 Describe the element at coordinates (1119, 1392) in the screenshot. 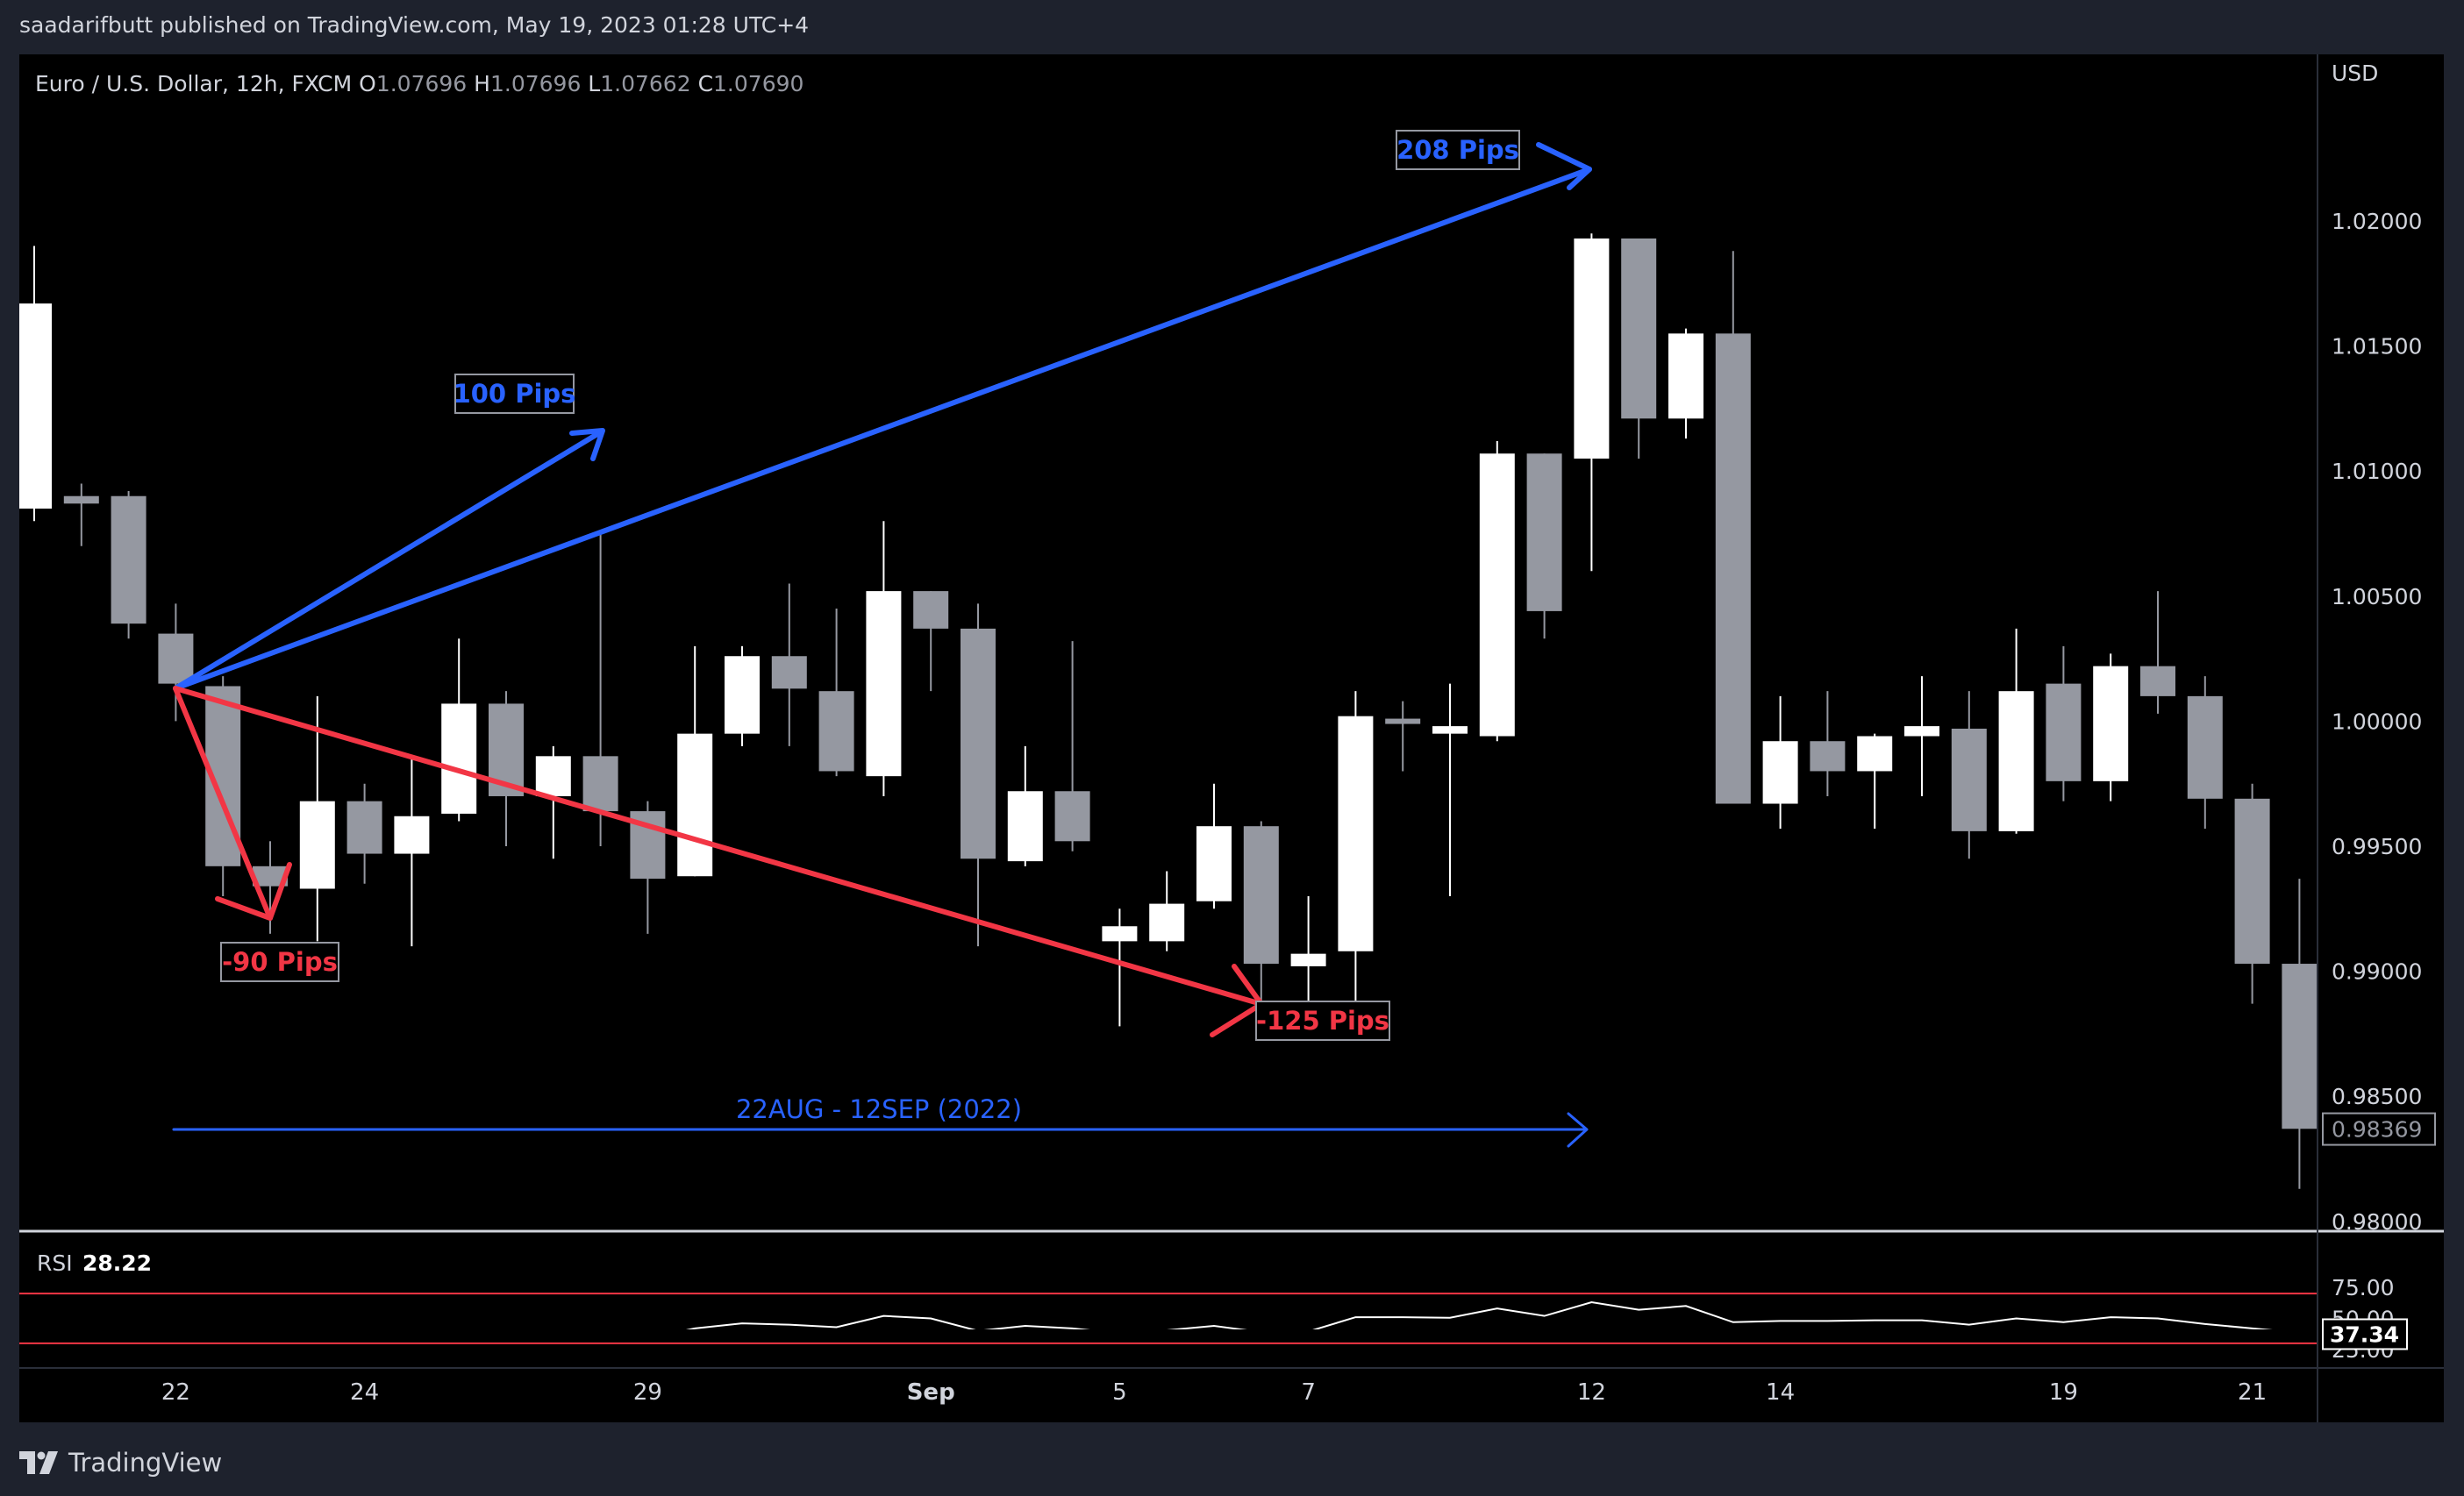

I see `time-tick-label: 5` at that location.